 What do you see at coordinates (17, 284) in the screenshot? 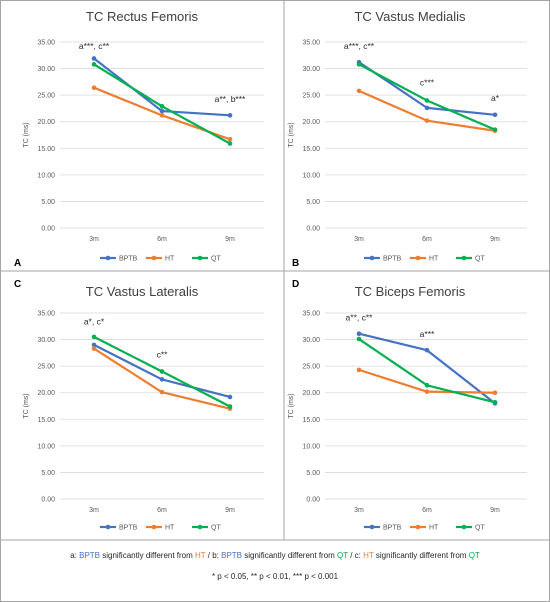
I see `panel-label: C` at bounding box center [17, 284].